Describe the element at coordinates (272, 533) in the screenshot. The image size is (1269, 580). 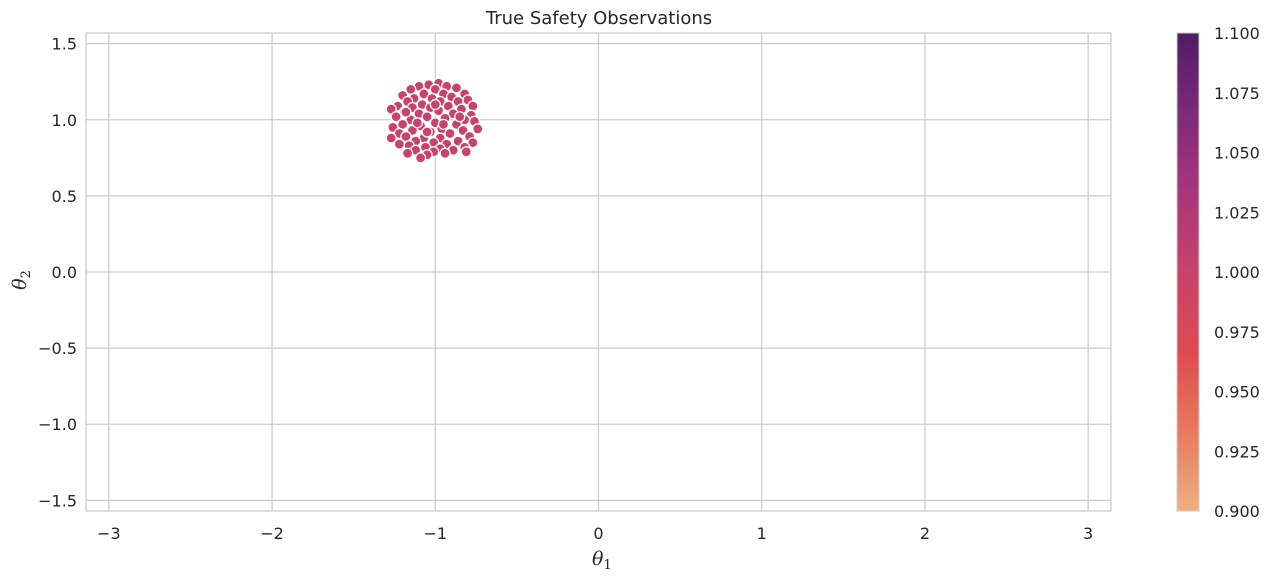
I see `x-tick-label: −2` at that location.